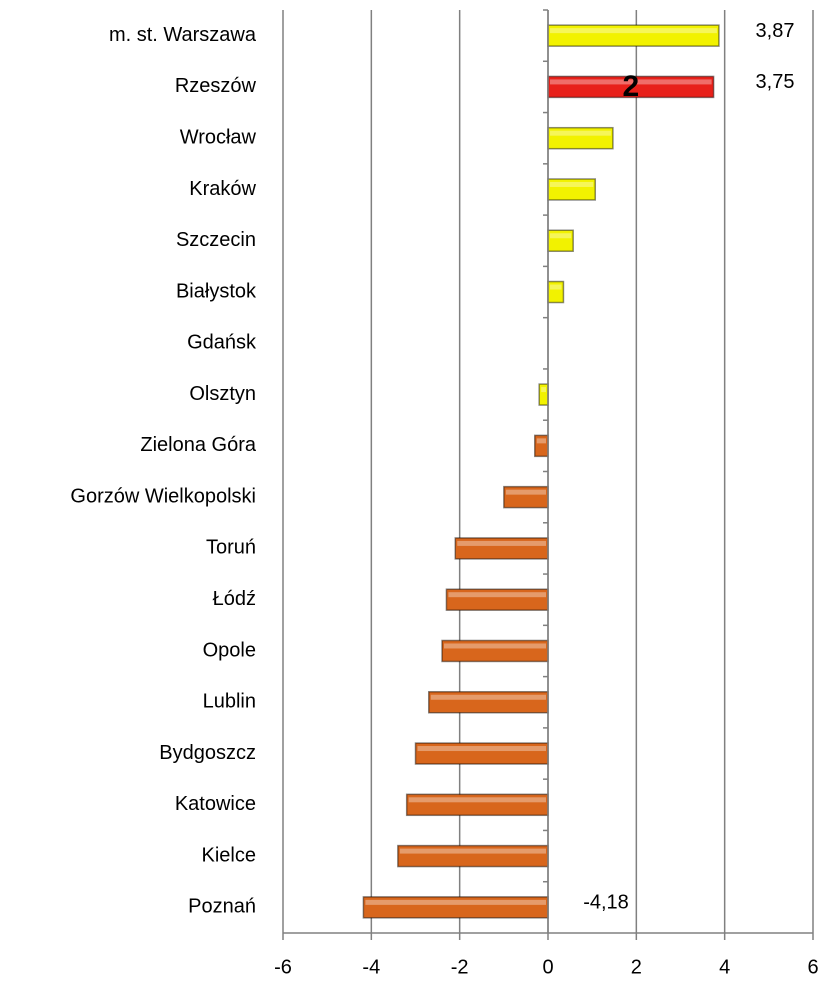 The image size is (823, 985). I want to click on y-tick-label: Kielce, so click(229, 855).